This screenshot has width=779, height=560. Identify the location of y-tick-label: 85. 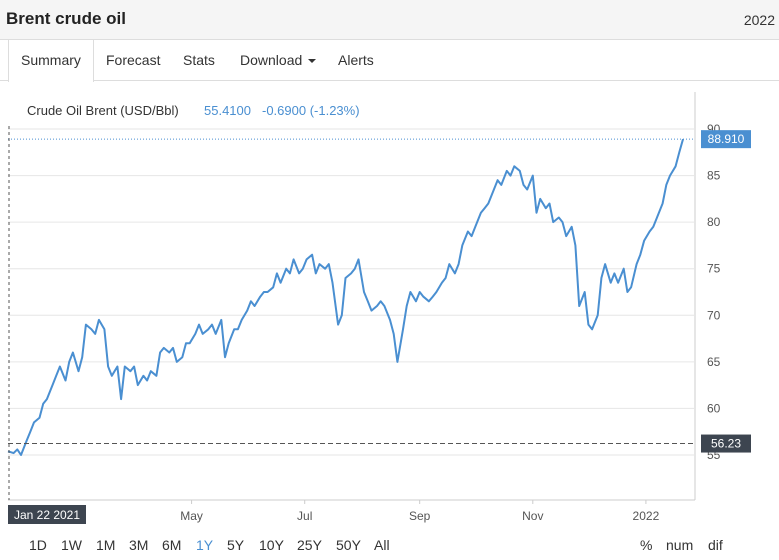
(714, 176).